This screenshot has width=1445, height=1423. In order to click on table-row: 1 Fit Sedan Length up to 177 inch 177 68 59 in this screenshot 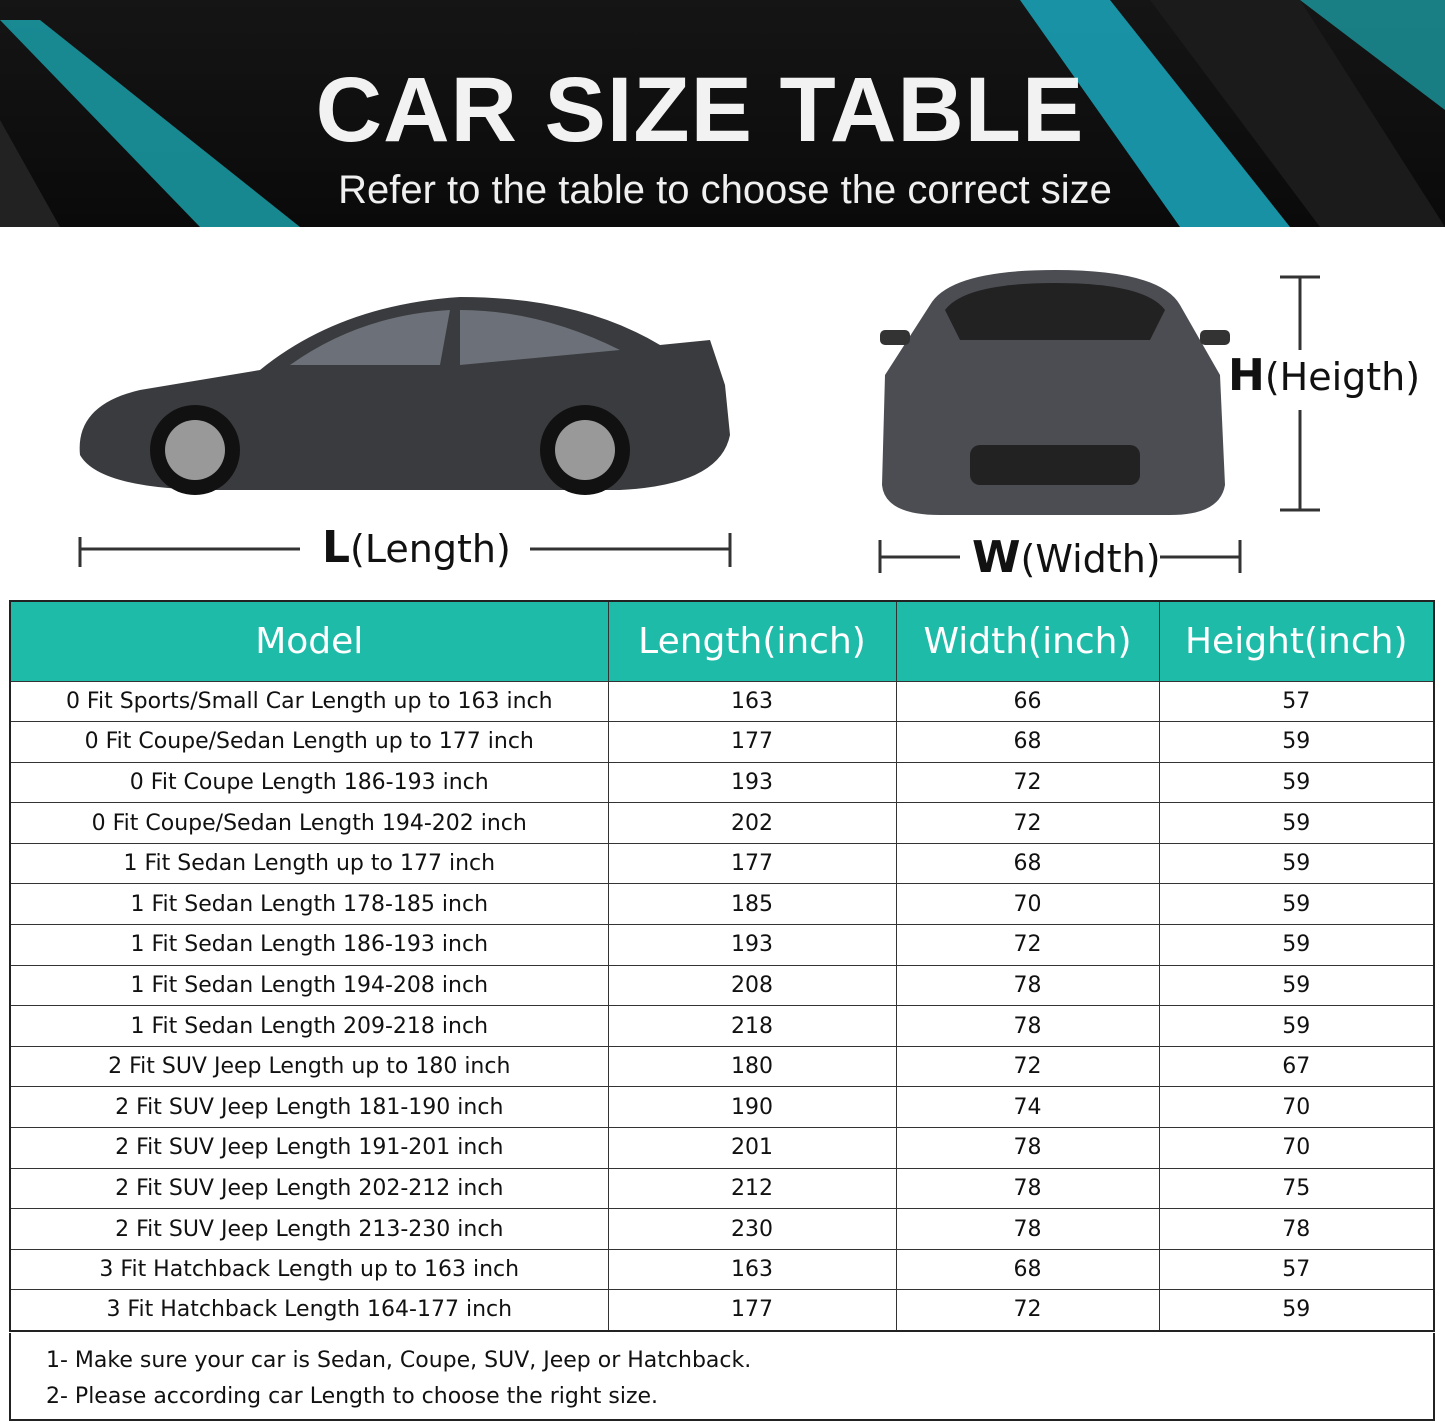, I will do `click(722, 863)`.